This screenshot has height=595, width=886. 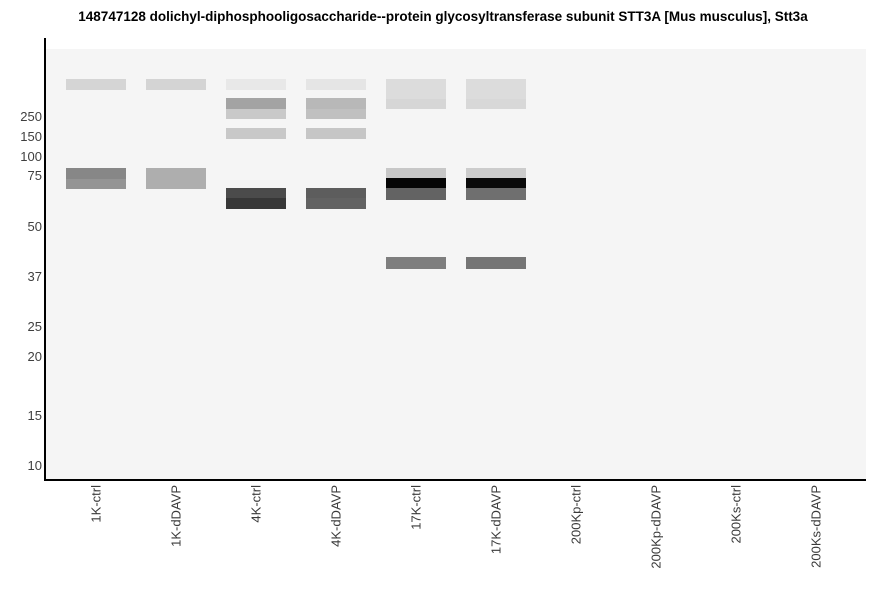 What do you see at coordinates (31, 116) in the screenshot?
I see `y-axis-tick-label: 250` at bounding box center [31, 116].